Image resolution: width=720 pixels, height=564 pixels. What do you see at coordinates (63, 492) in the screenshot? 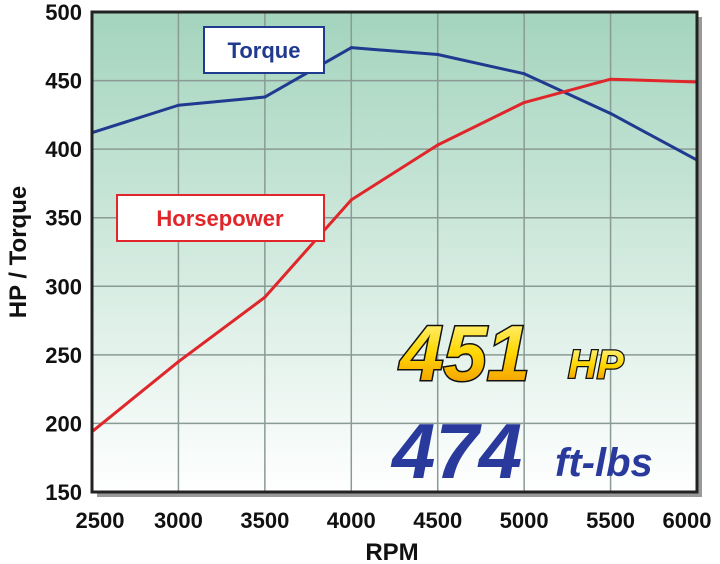
I see `y-tick-label: 150` at bounding box center [63, 492].